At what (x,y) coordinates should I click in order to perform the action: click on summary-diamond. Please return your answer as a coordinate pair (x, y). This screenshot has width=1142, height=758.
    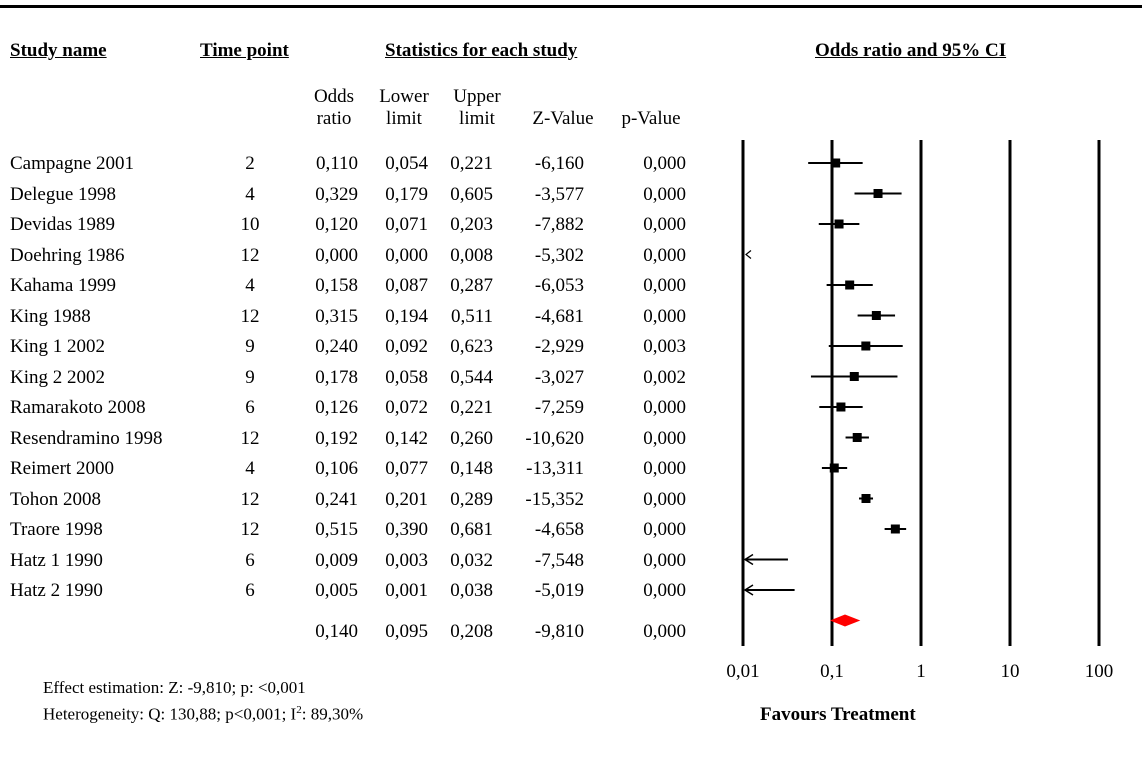
    Looking at the image, I should click on (845, 620).